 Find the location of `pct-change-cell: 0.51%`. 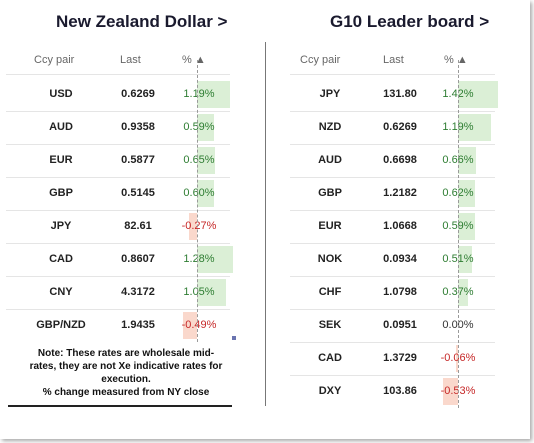

pct-change-cell: 0.51% is located at coordinates (458, 259).